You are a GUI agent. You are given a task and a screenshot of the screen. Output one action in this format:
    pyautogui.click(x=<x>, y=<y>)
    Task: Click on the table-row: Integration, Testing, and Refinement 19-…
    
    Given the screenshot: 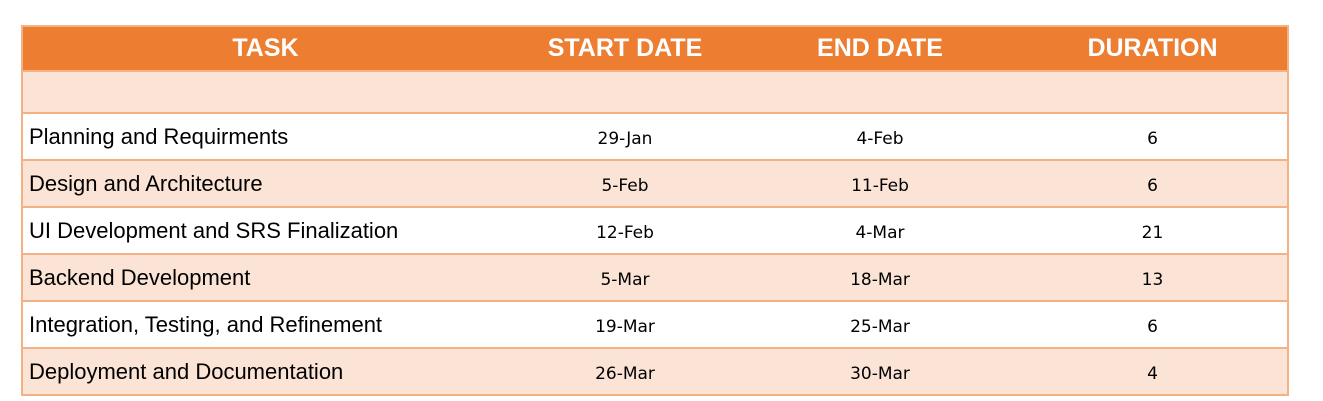 What is the action you would take?
    pyautogui.click(x=655, y=325)
    